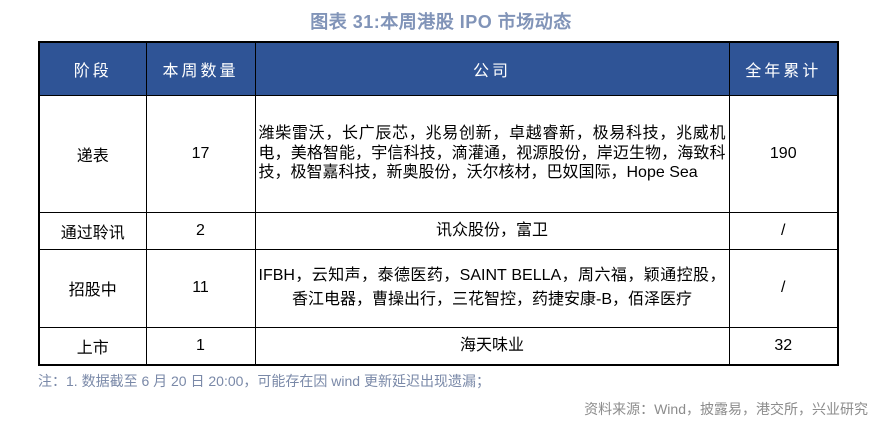  Describe the element at coordinates (92, 346) in the screenshot. I see `stage-cell: 上市` at that location.